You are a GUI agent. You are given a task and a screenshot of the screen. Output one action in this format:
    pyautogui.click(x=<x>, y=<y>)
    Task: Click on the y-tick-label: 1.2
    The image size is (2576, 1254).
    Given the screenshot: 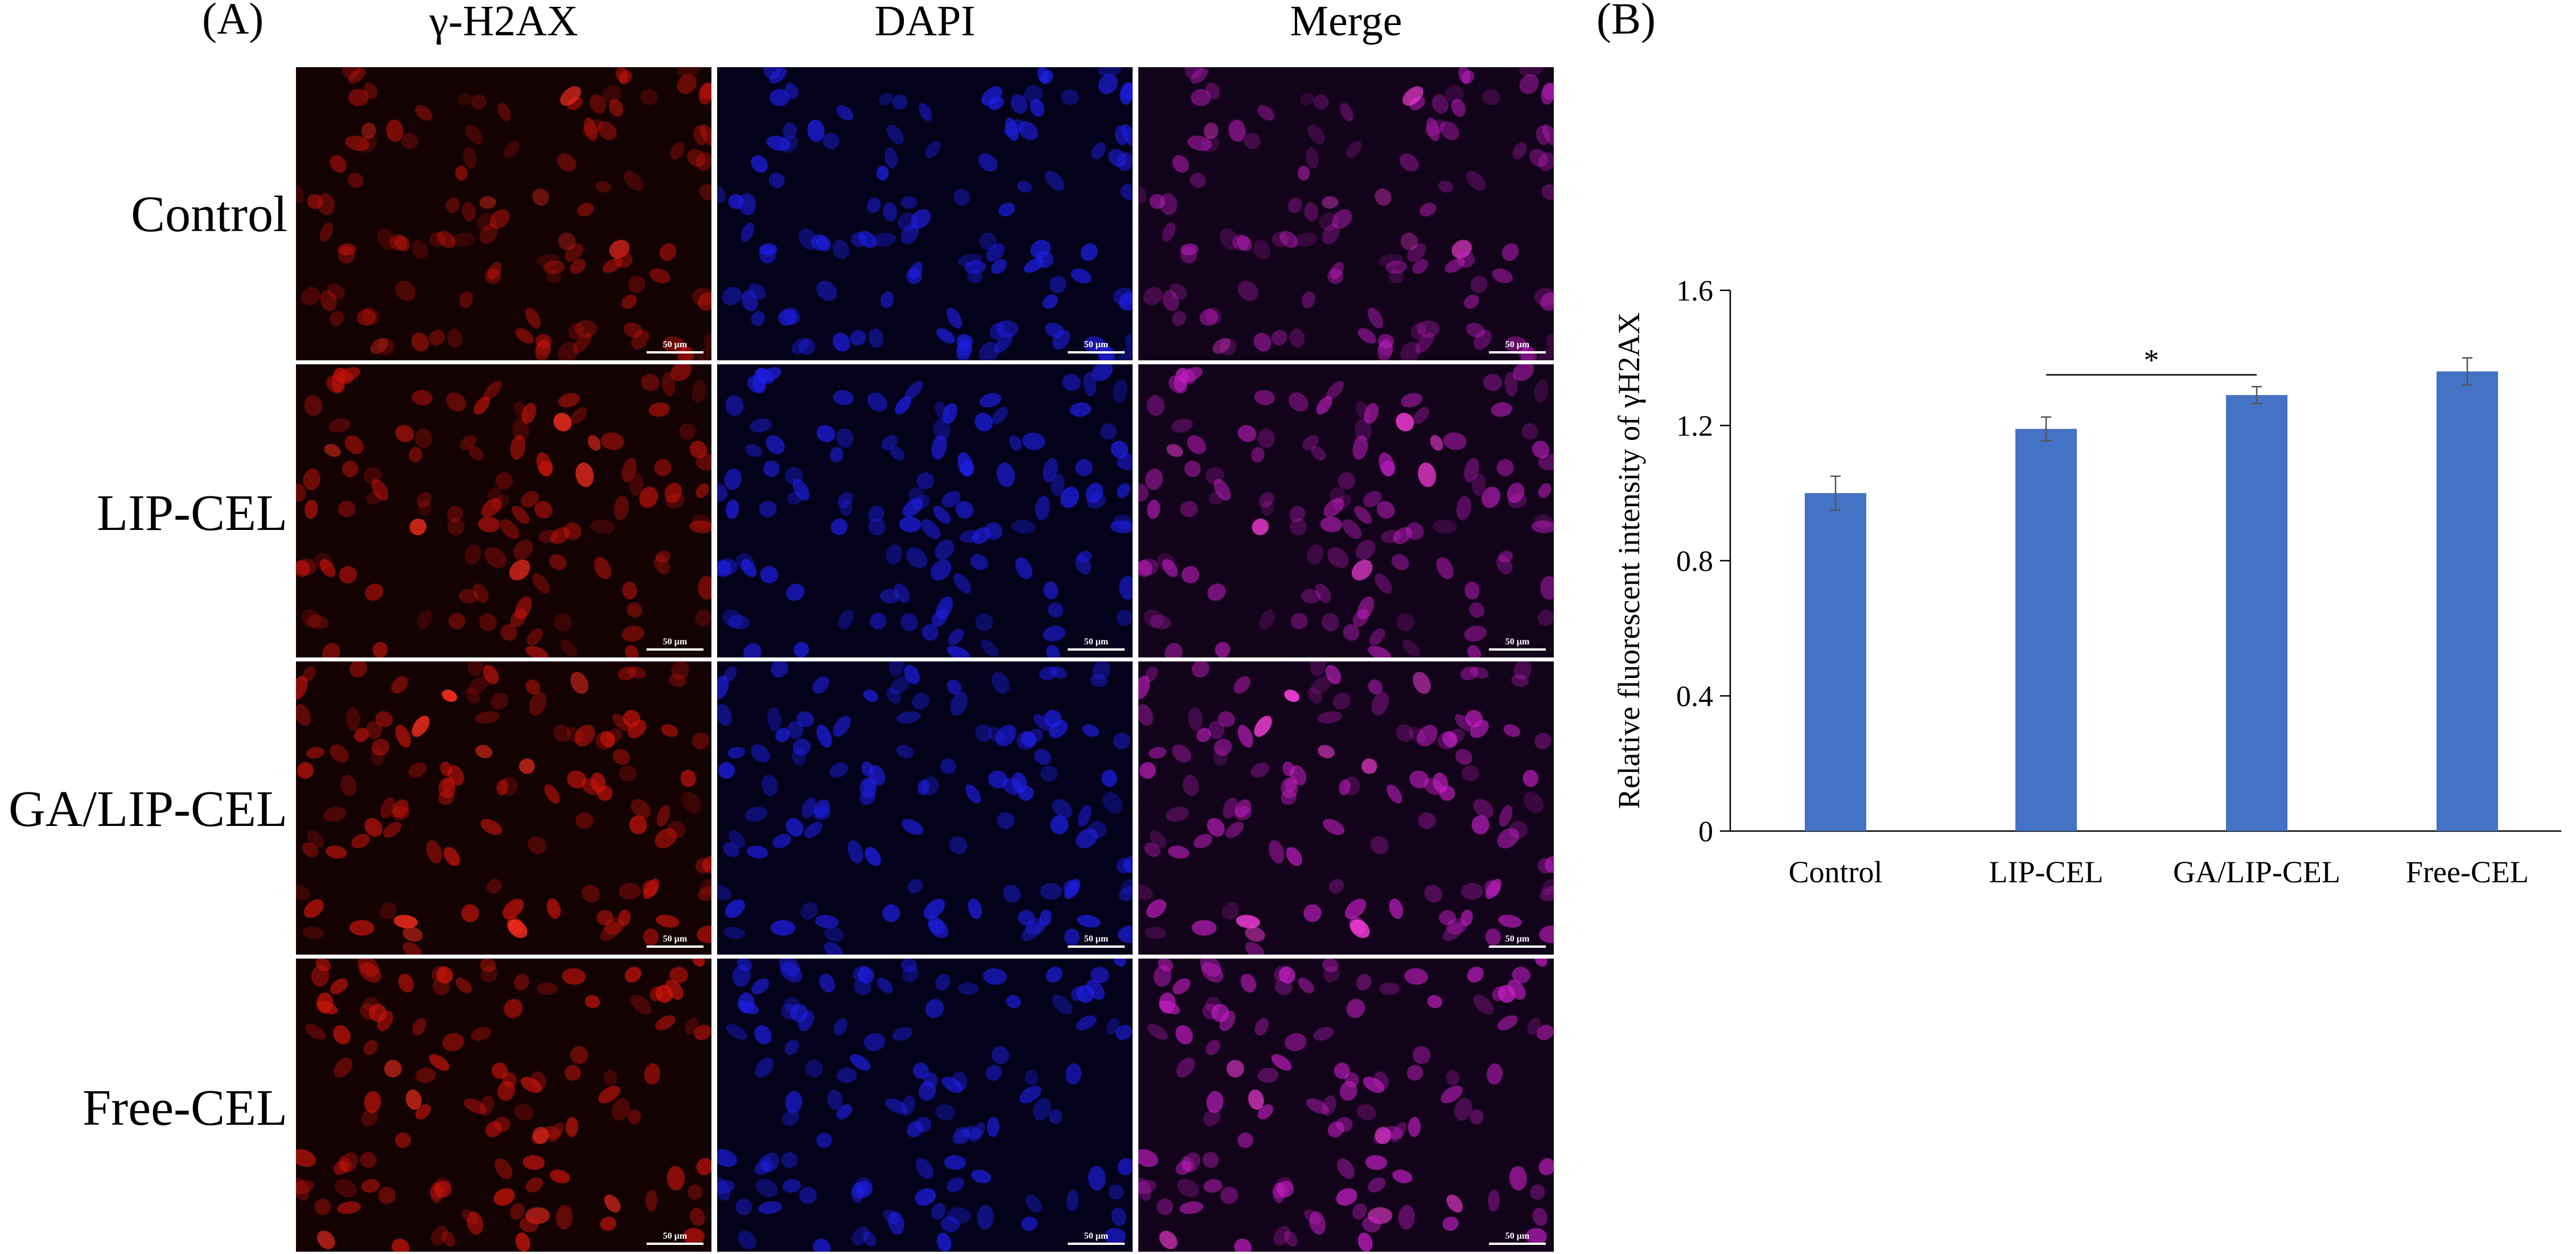 What is the action you would take?
    pyautogui.click(x=1695, y=426)
    